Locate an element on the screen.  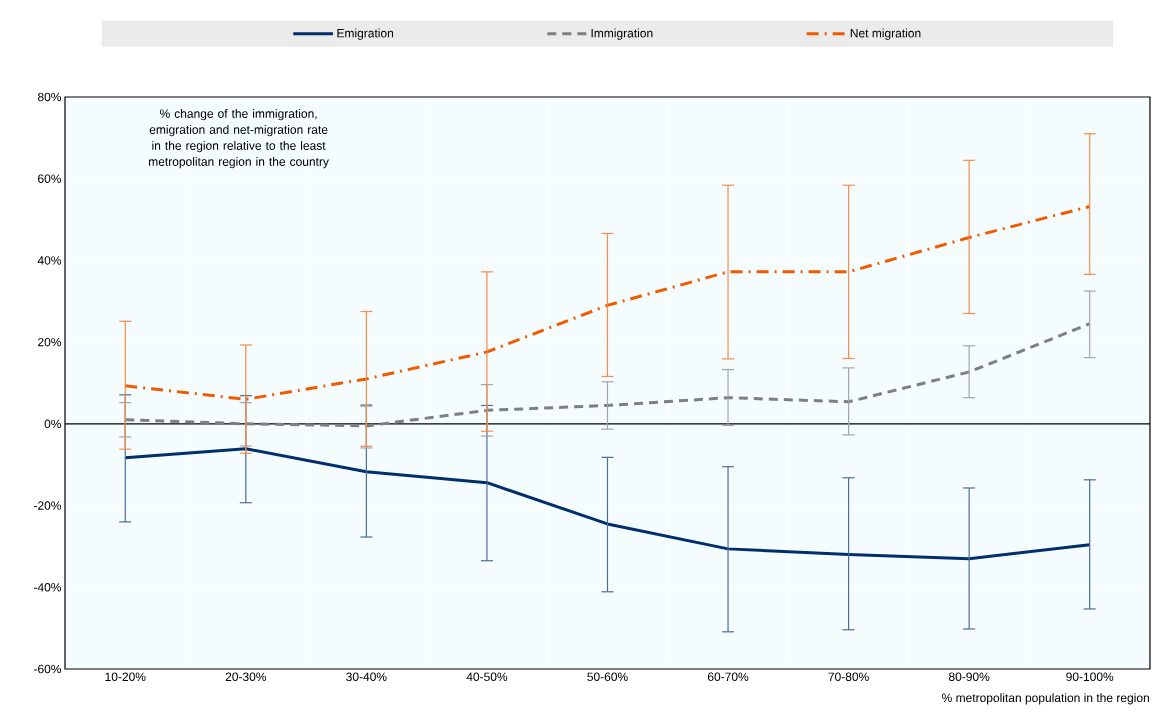
y-tick-label: -20% is located at coordinates (48, 505).